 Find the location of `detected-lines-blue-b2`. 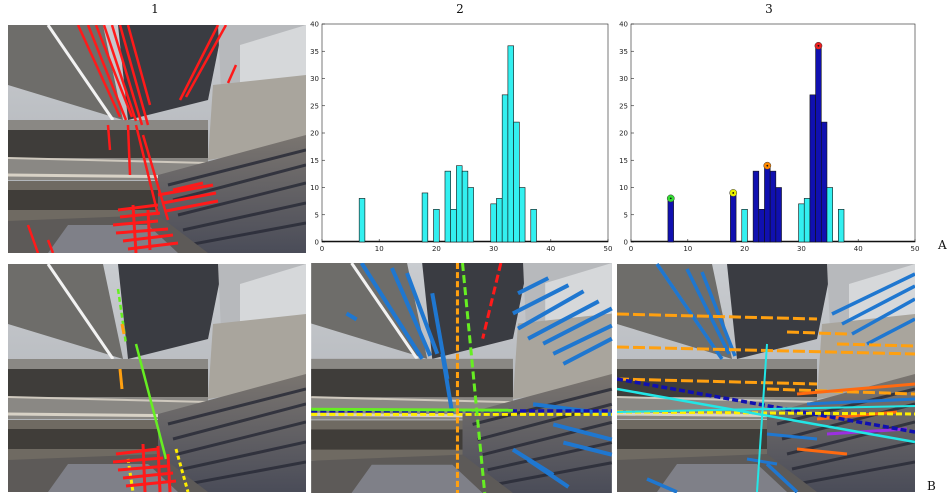

detected-lines-blue-b2 is located at coordinates (479, 376).